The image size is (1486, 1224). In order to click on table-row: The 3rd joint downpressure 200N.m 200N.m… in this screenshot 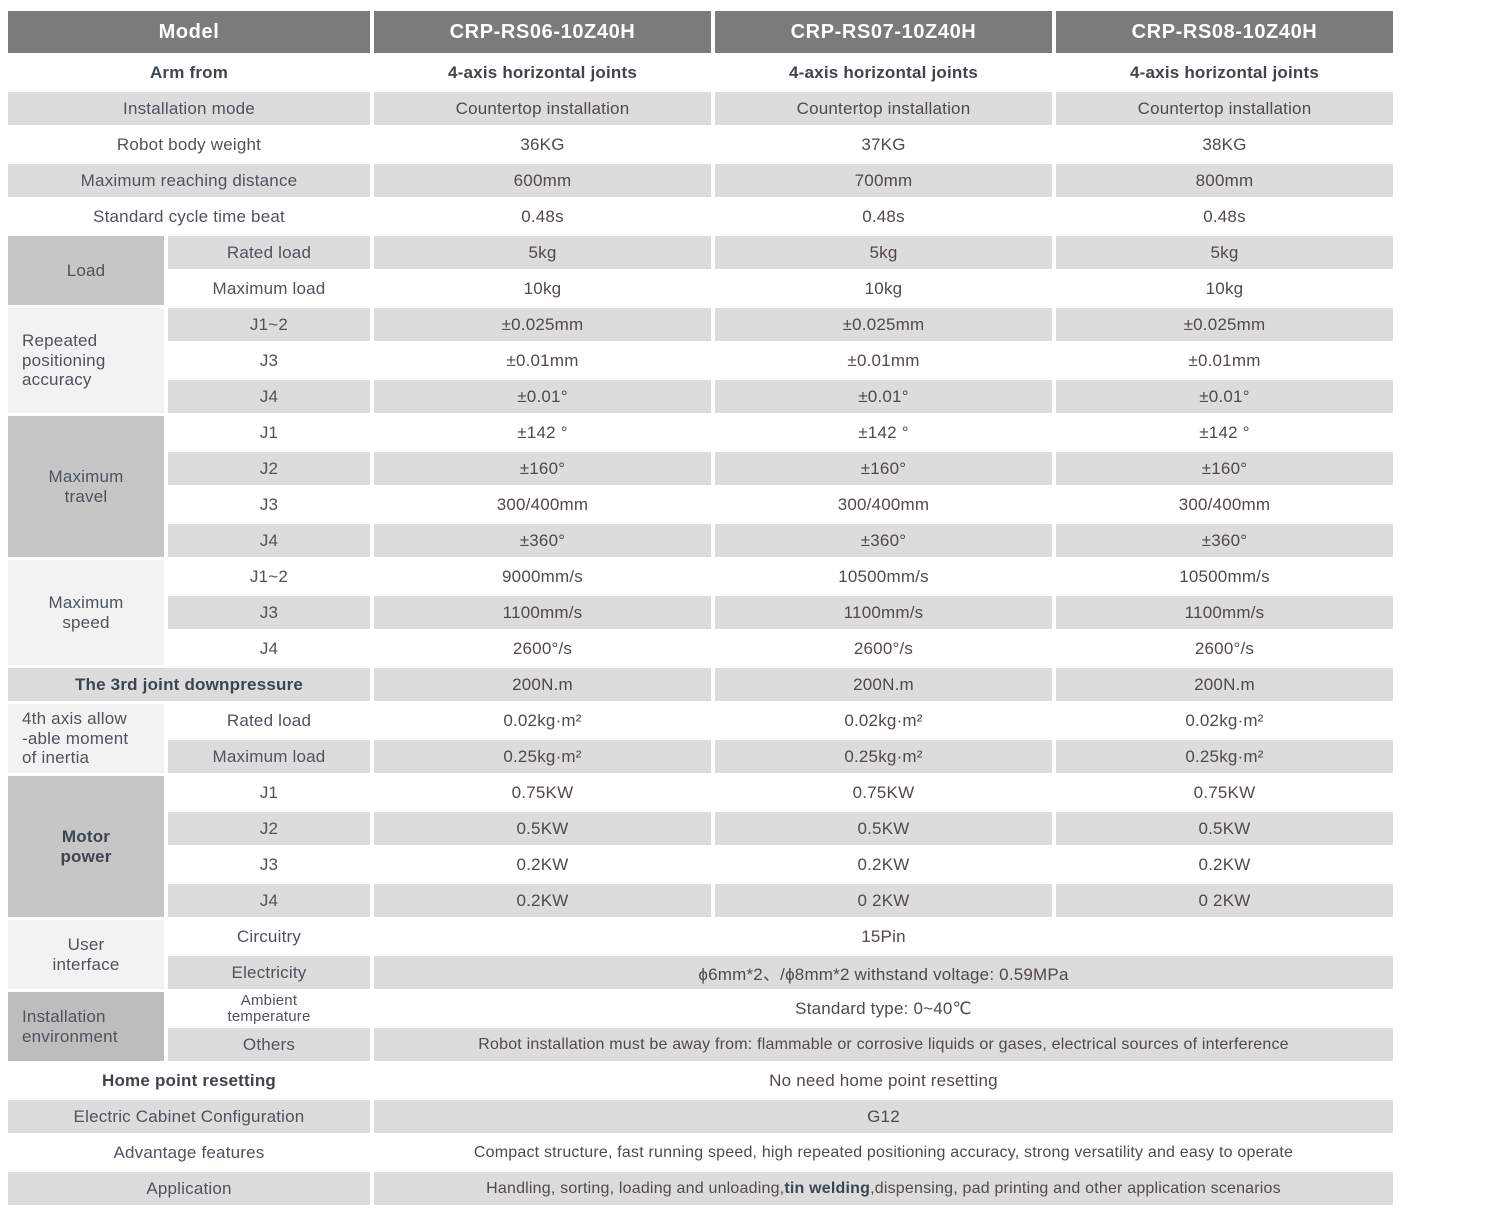, I will do `click(700, 684)`.